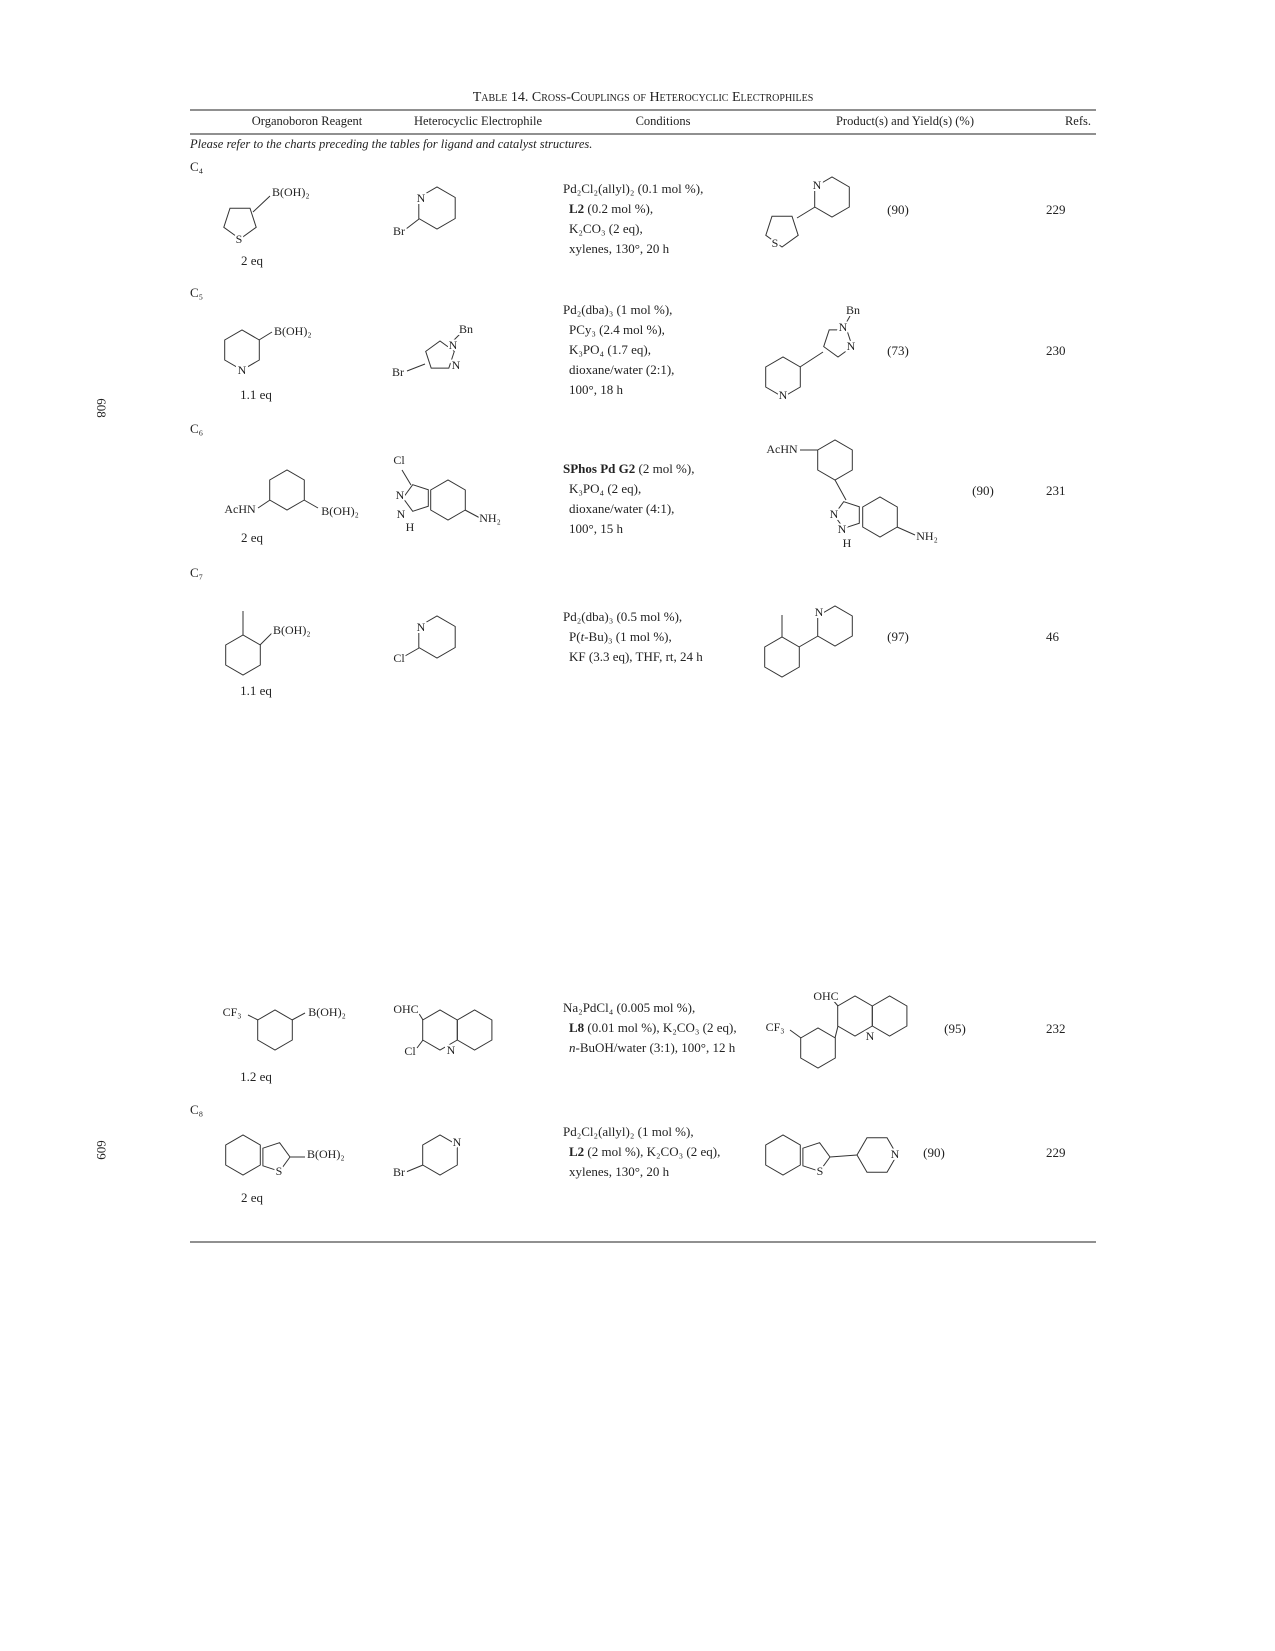 The image size is (1275, 1651). I want to click on conditions-line: Pd₂(dba)₃ (0.5 mol %),, so click(622, 616).